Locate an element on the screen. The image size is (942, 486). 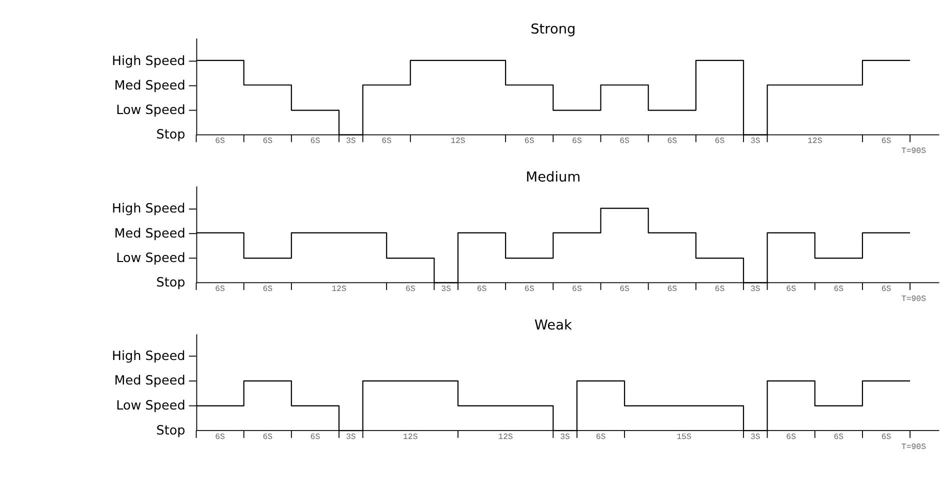
chart-title: Weak is located at coordinates (553, 325).